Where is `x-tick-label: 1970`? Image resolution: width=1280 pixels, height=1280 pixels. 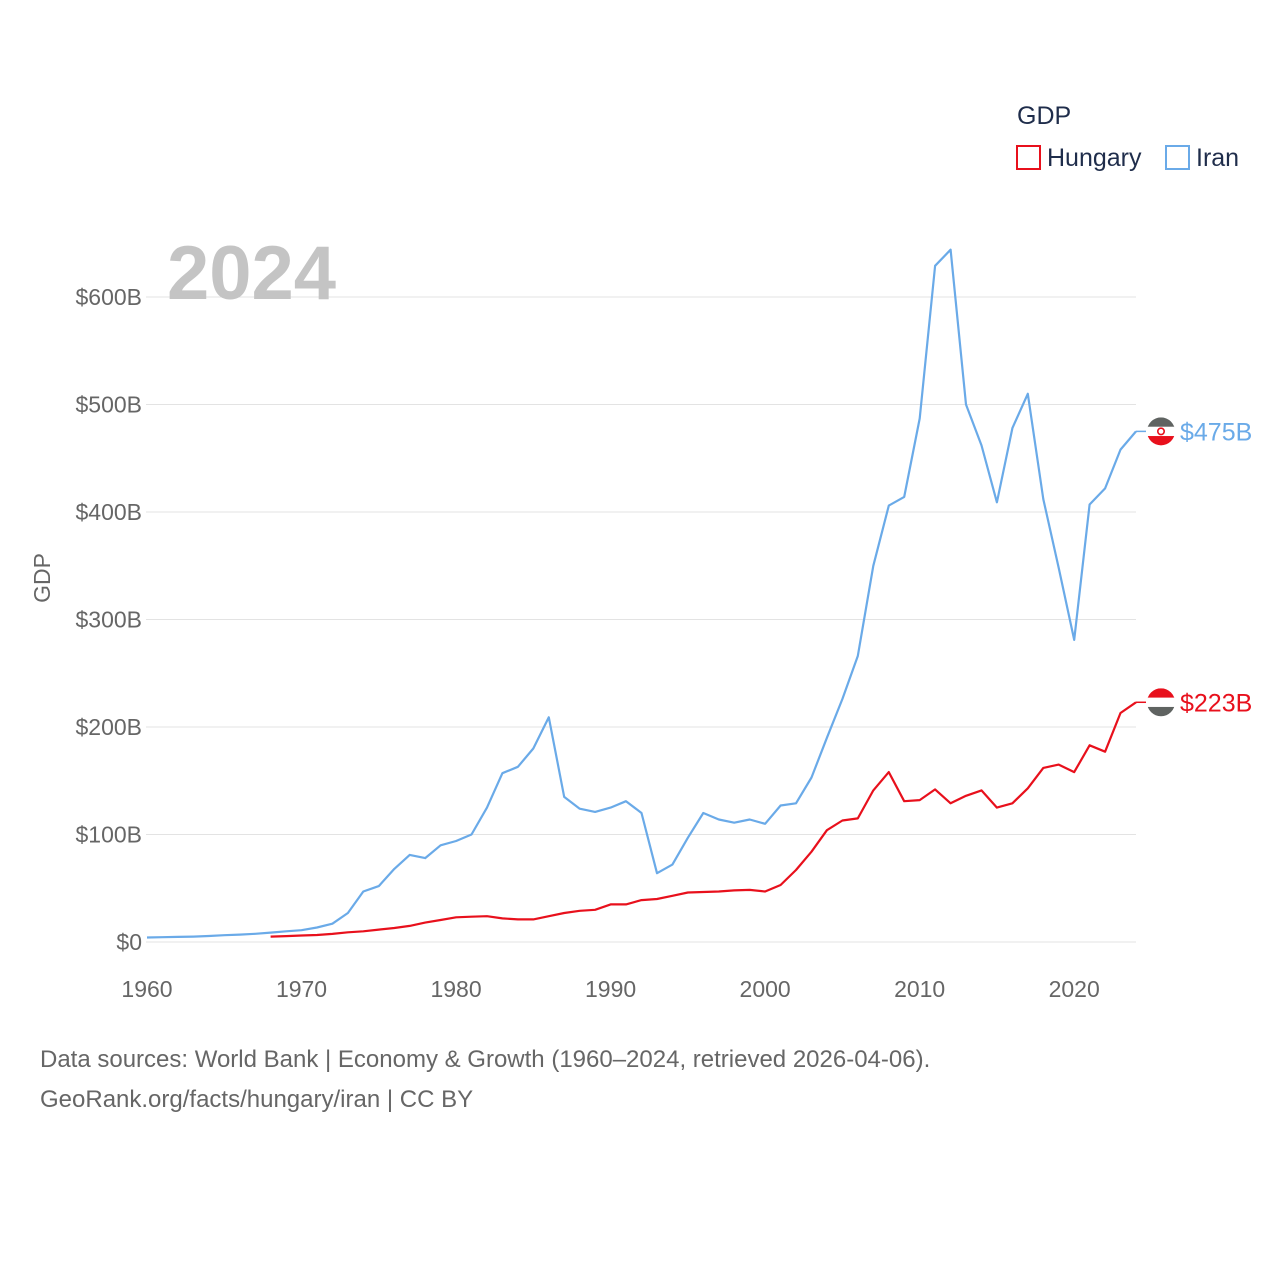
x-tick-label: 1970 is located at coordinates (301, 989).